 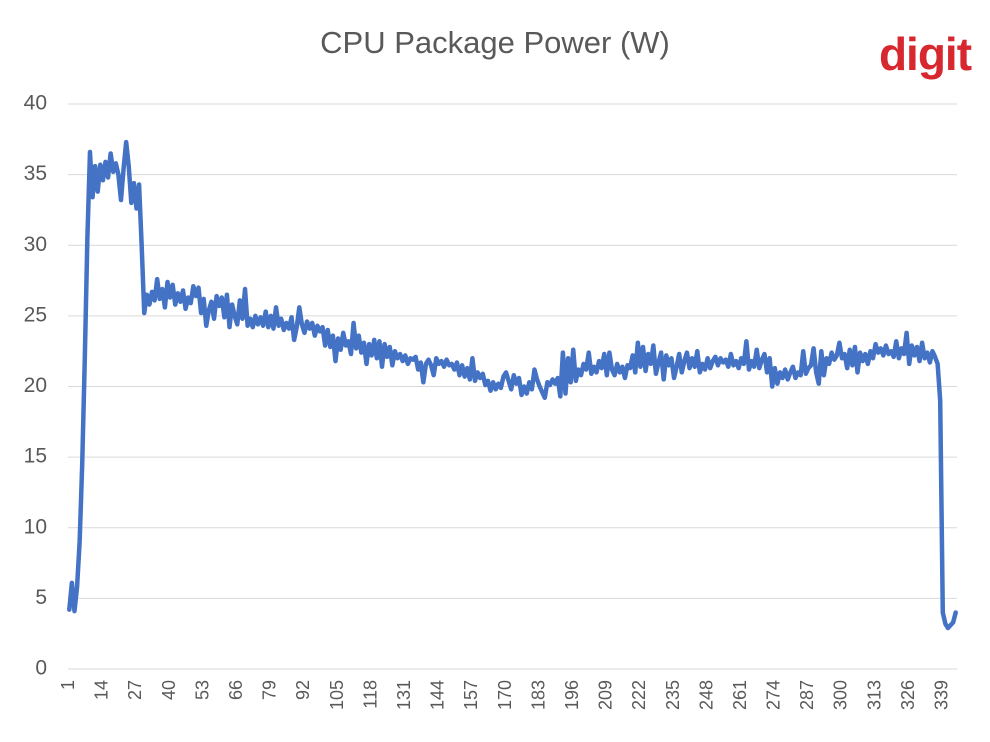 I want to click on y-tick-label: 15, so click(x=35, y=456).